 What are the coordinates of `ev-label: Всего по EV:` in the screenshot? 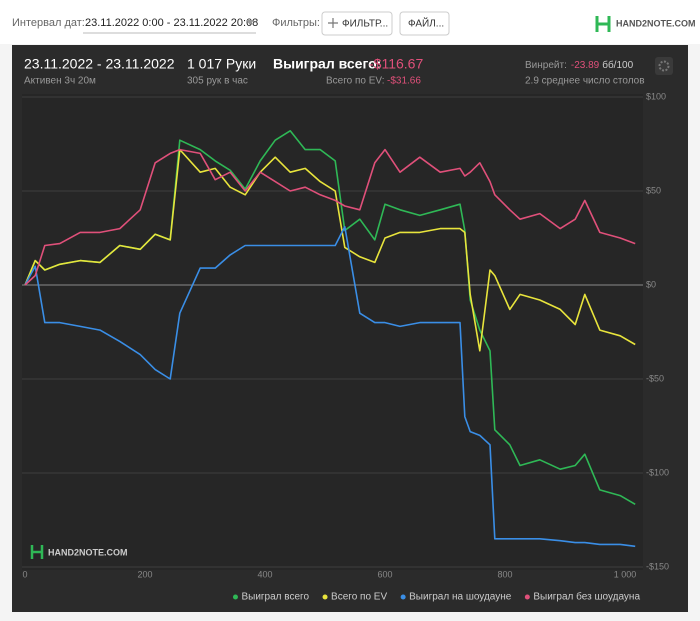 It's located at (355, 81).